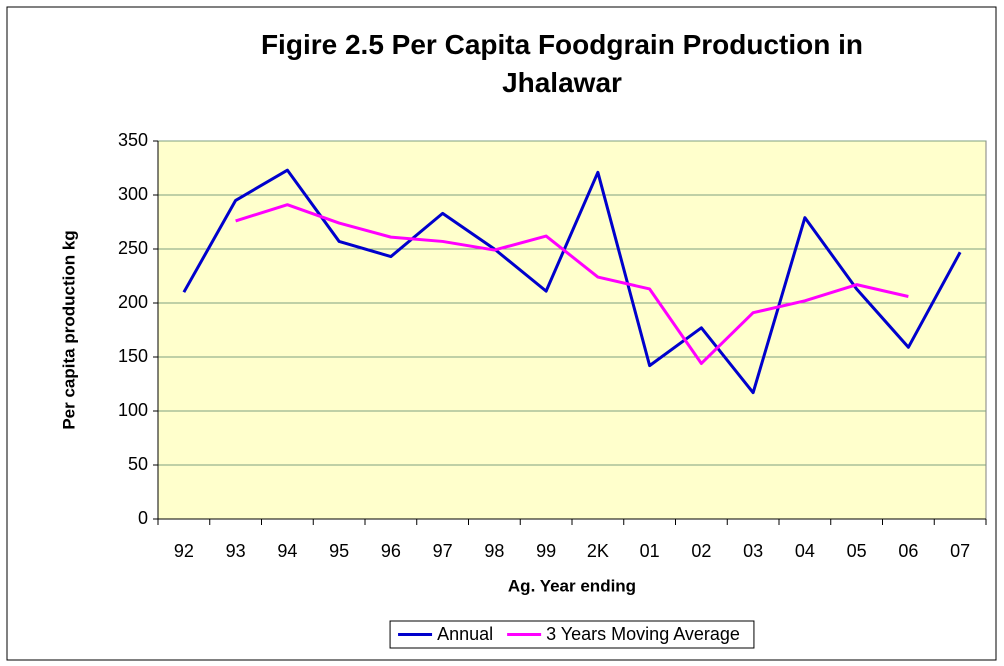 This screenshot has width=1004, height=666. What do you see at coordinates (133, 356) in the screenshot?
I see `y-tick-label: 150` at bounding box center [133, 356].